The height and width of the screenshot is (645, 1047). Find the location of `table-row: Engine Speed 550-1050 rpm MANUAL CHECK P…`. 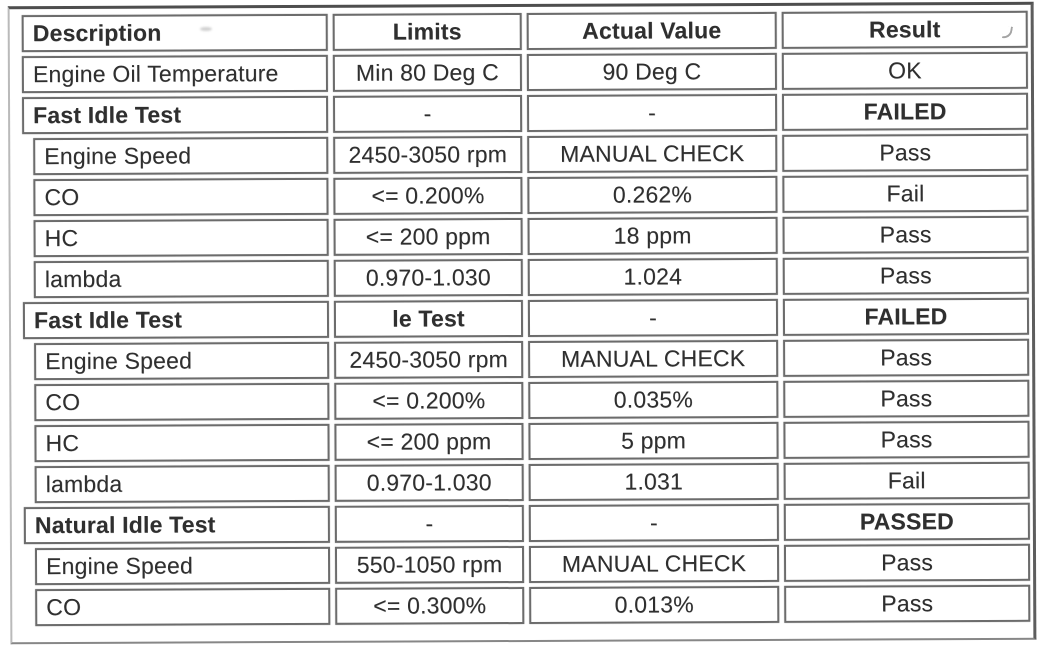

table-row: Engine Speed 550-1050 rpm MANUAL CHECK P… is located at coordinates (527, 564).